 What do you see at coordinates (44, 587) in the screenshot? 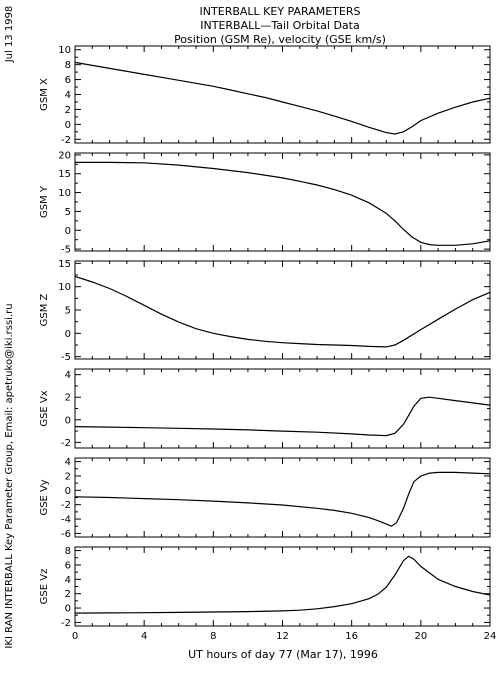
I see `y-axis-label: GSE Vz` at bounding box center [44, 587].